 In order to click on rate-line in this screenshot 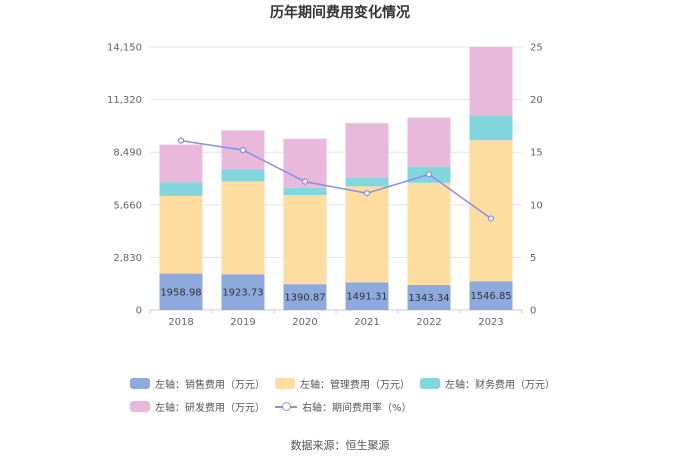, I will do `click(336, 179)`.